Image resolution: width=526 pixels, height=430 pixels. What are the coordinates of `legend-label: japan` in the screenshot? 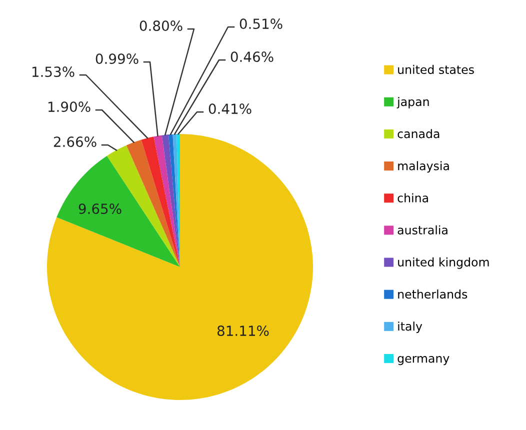 It's located at (412, 102).